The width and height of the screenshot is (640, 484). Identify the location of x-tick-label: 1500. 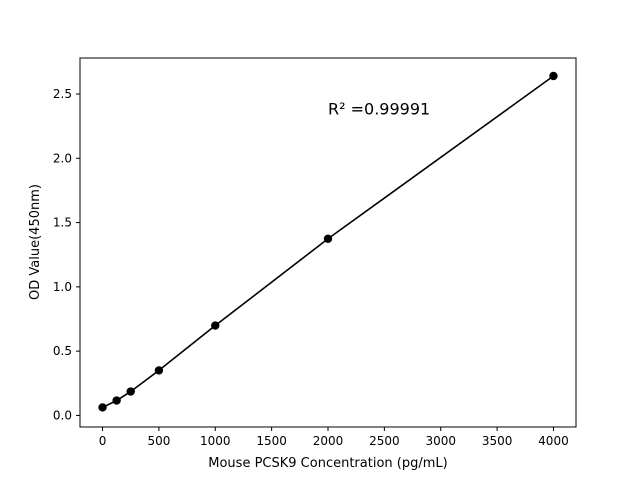
(271, 441).